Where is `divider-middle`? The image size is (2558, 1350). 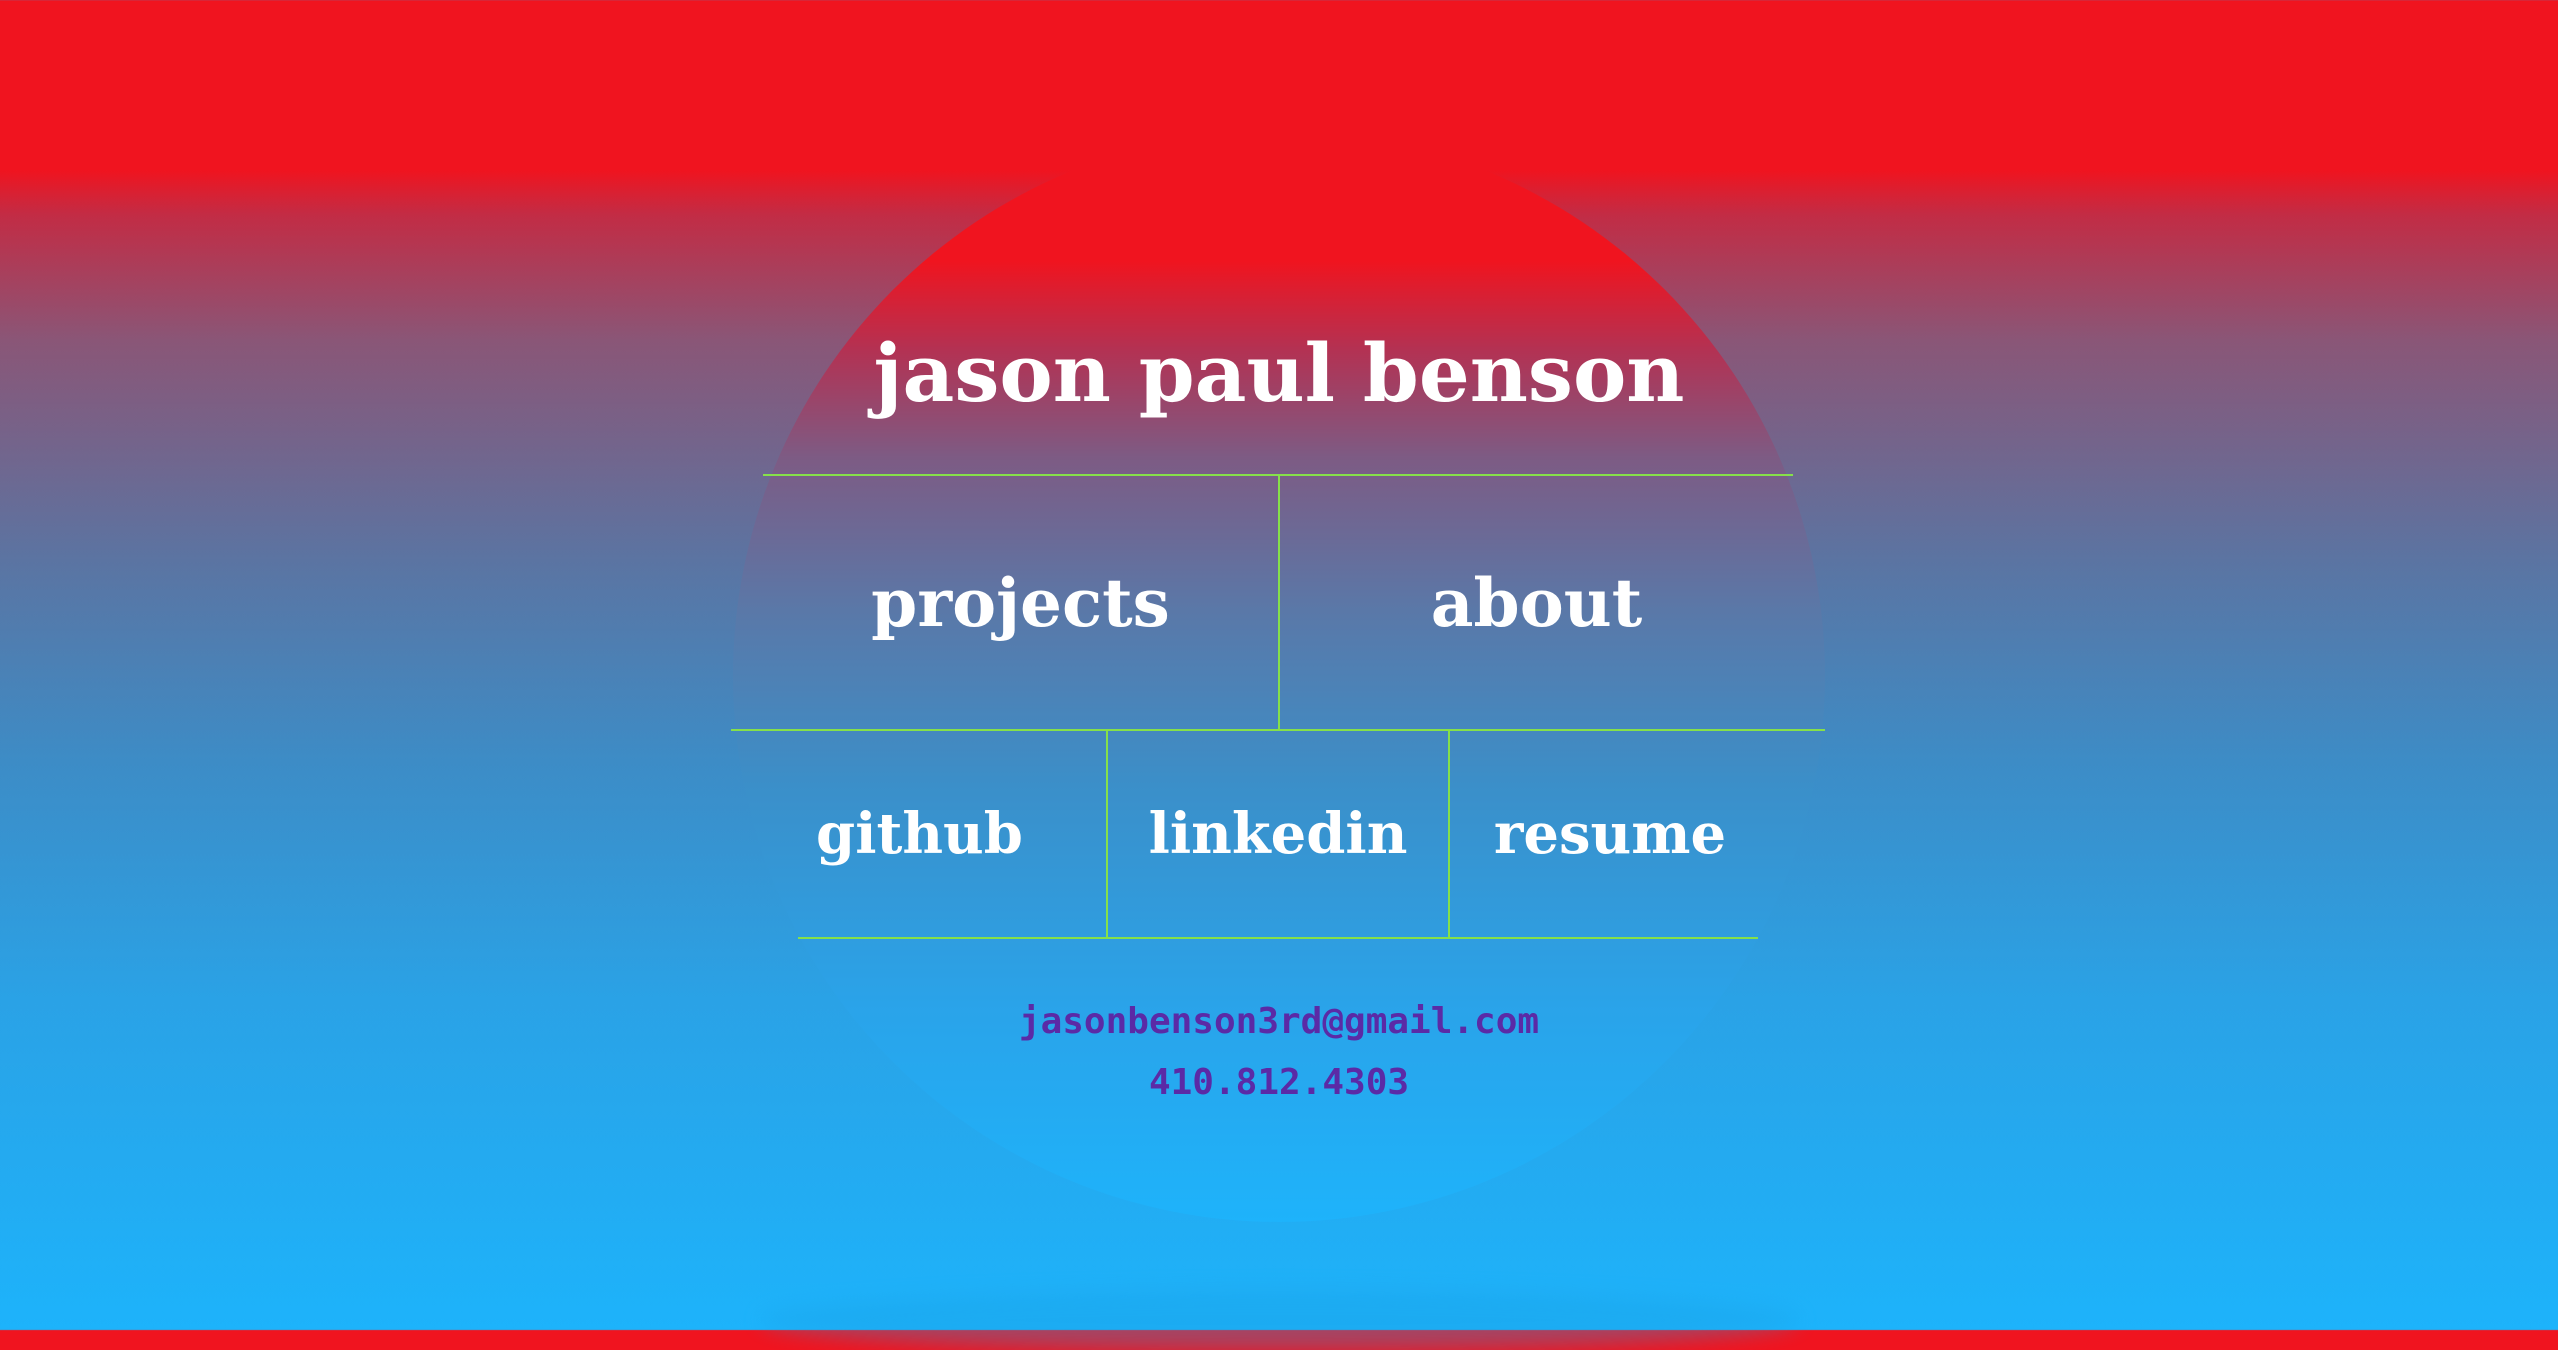
divider-middle is located at coordinates (1278, 730).